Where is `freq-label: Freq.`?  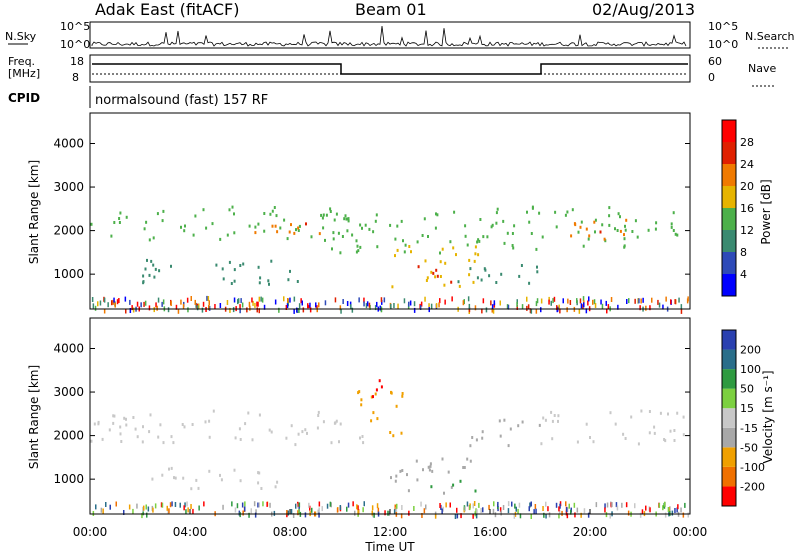
freq-label: Freq. is located at coordinates (21, 61).